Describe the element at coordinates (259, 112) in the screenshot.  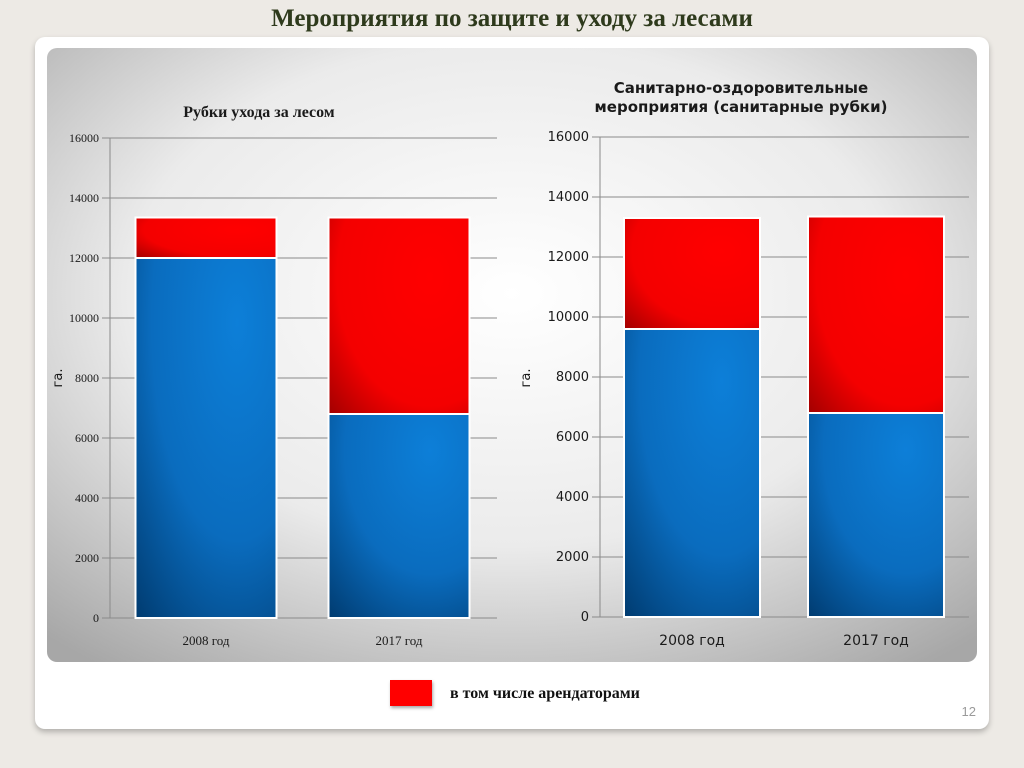
I see `chart1-title: Рубки ухода за лесом` at that location.